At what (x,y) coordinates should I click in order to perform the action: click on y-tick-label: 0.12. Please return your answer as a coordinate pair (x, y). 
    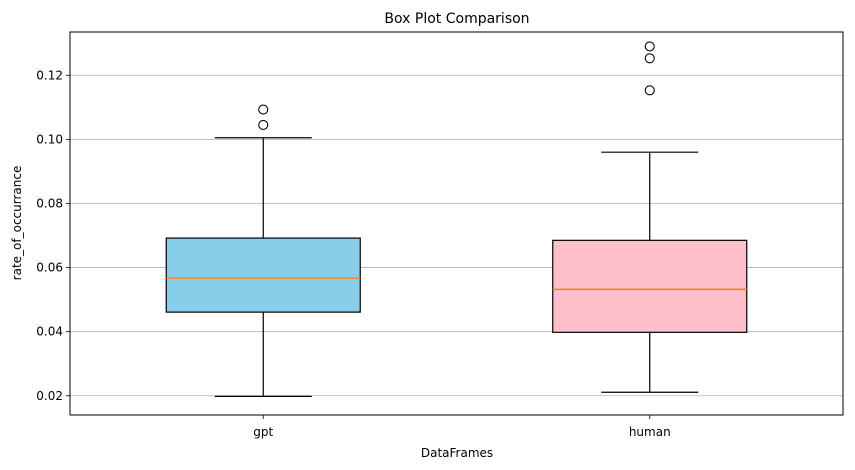
    Looking at the image, I should click on (49, 75).